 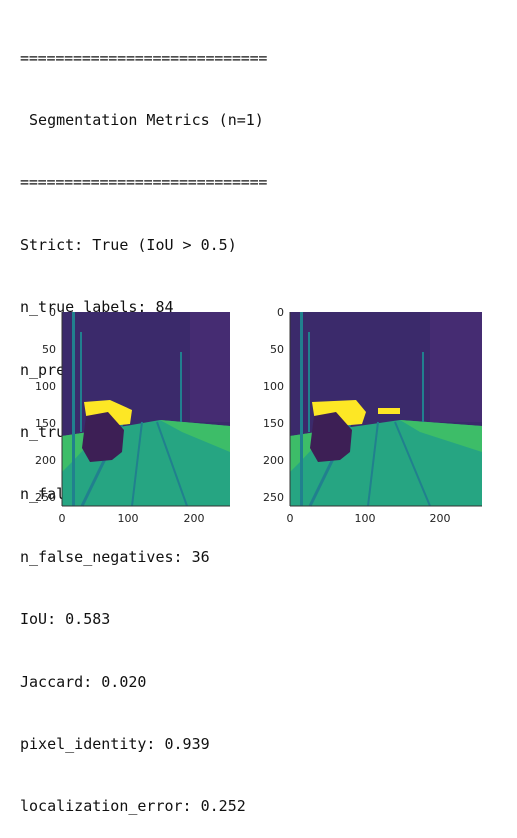 I want to click on ground-truth-image, so click(x=146, y=409).